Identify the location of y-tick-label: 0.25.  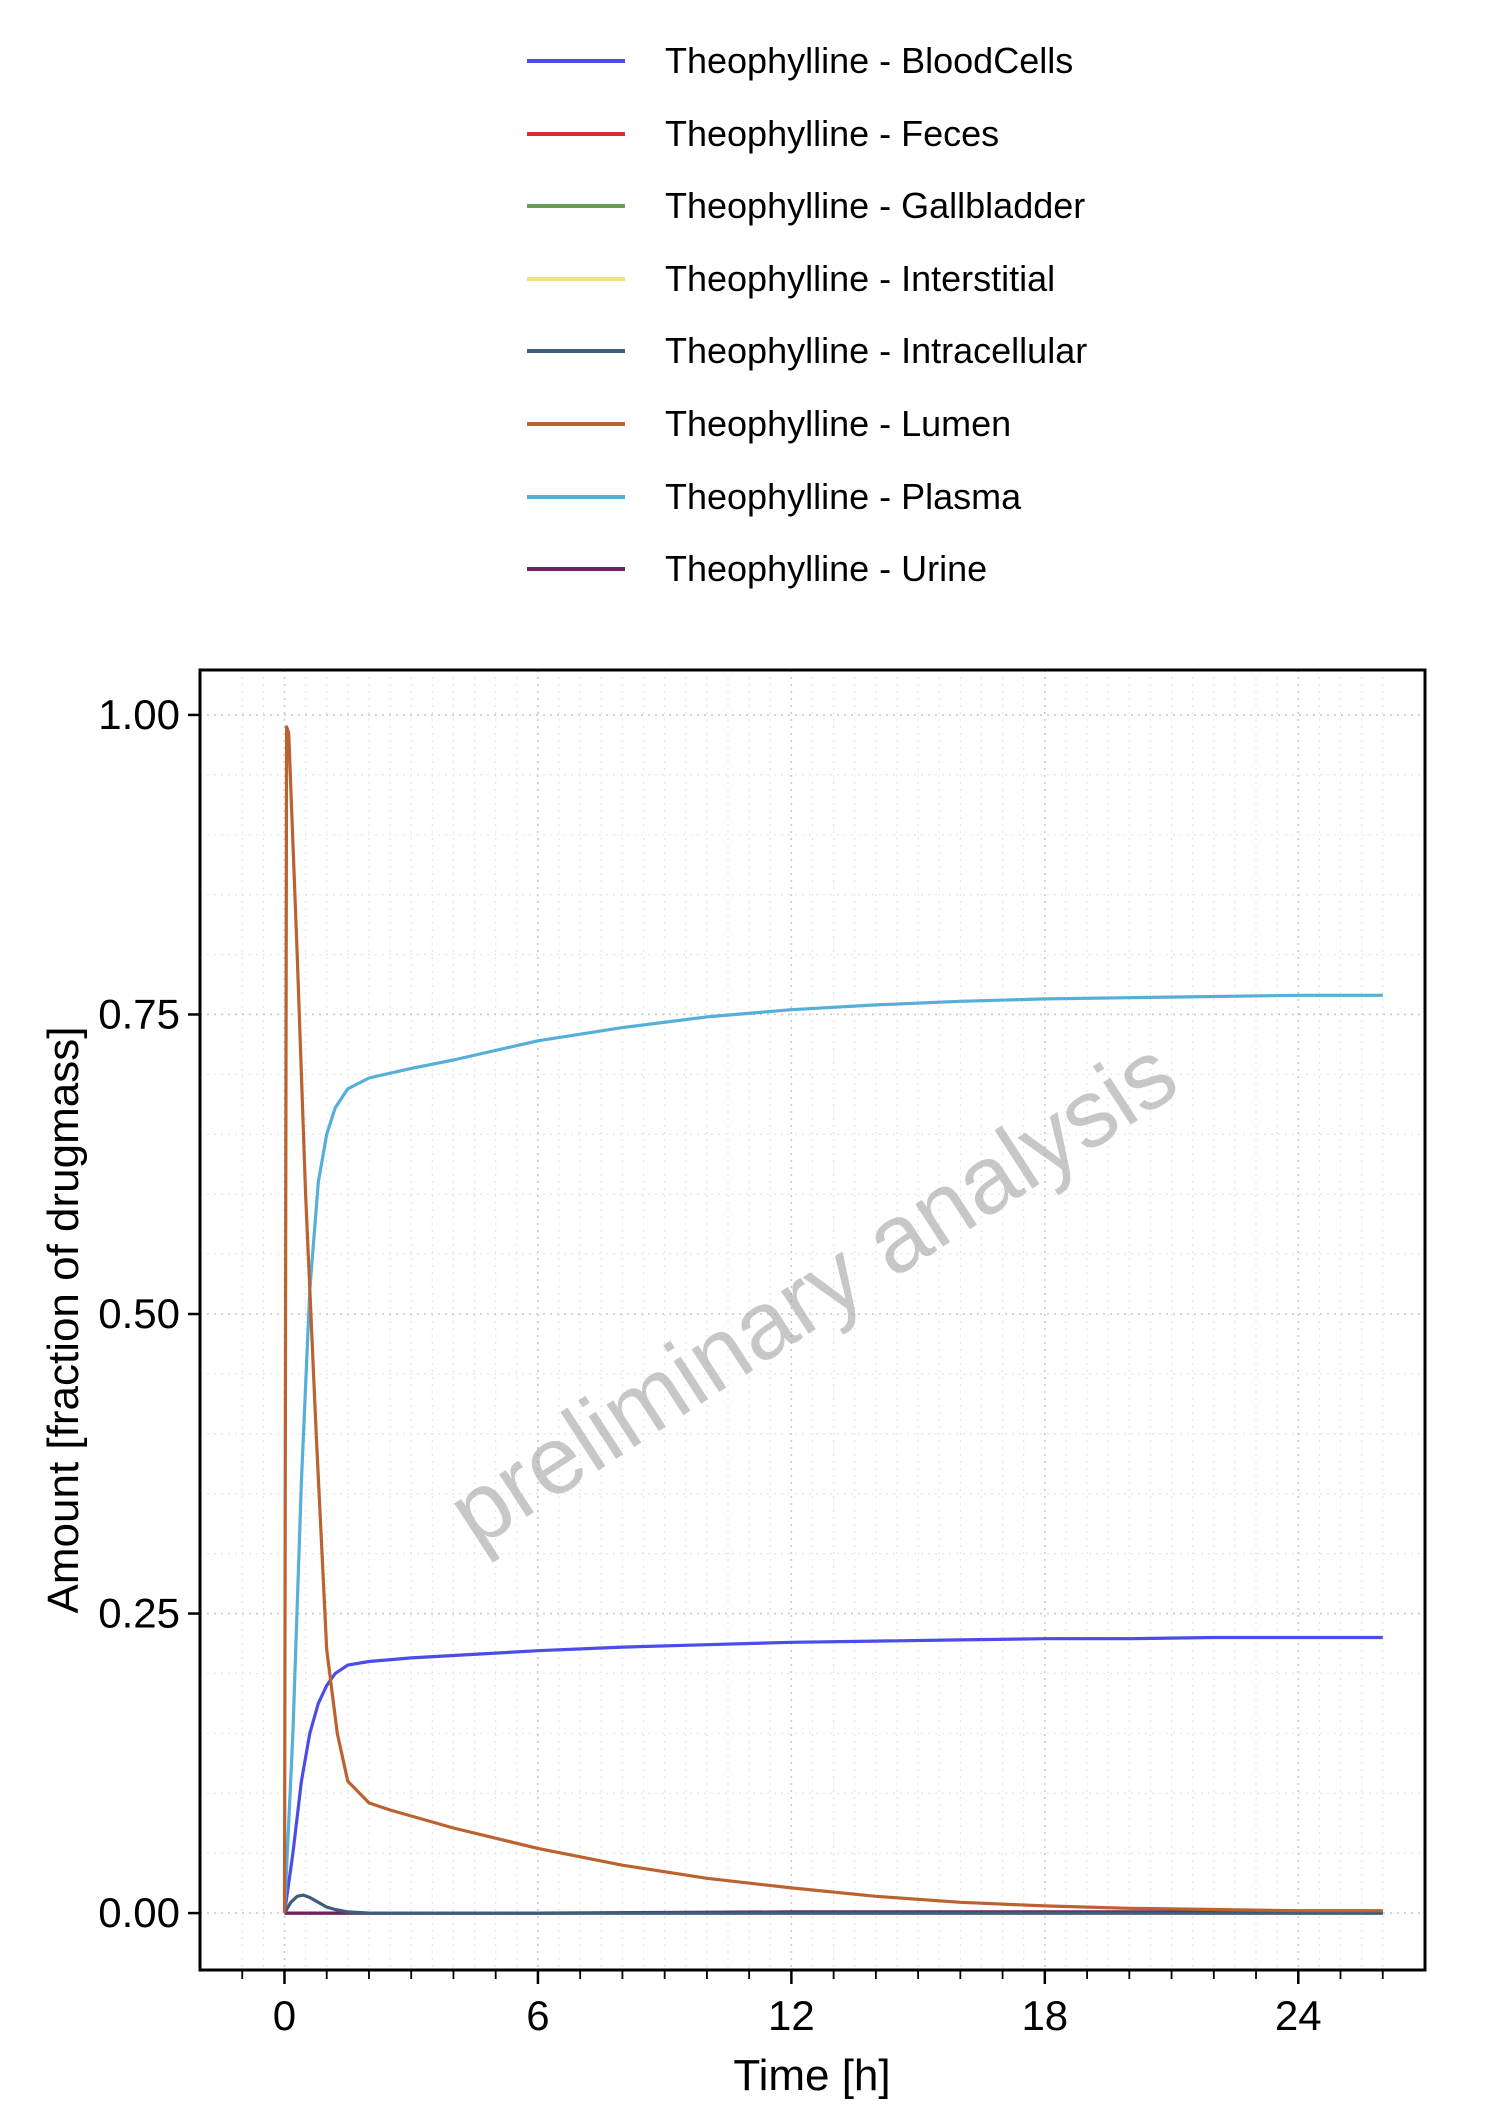
(139, 1613).